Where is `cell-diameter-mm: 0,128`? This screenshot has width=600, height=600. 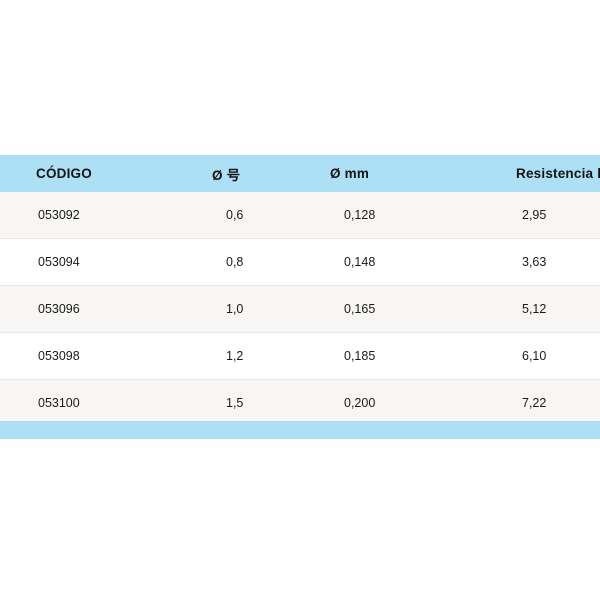
cell-diameter-mm: 0,128 is located at coordinates (402, 215).